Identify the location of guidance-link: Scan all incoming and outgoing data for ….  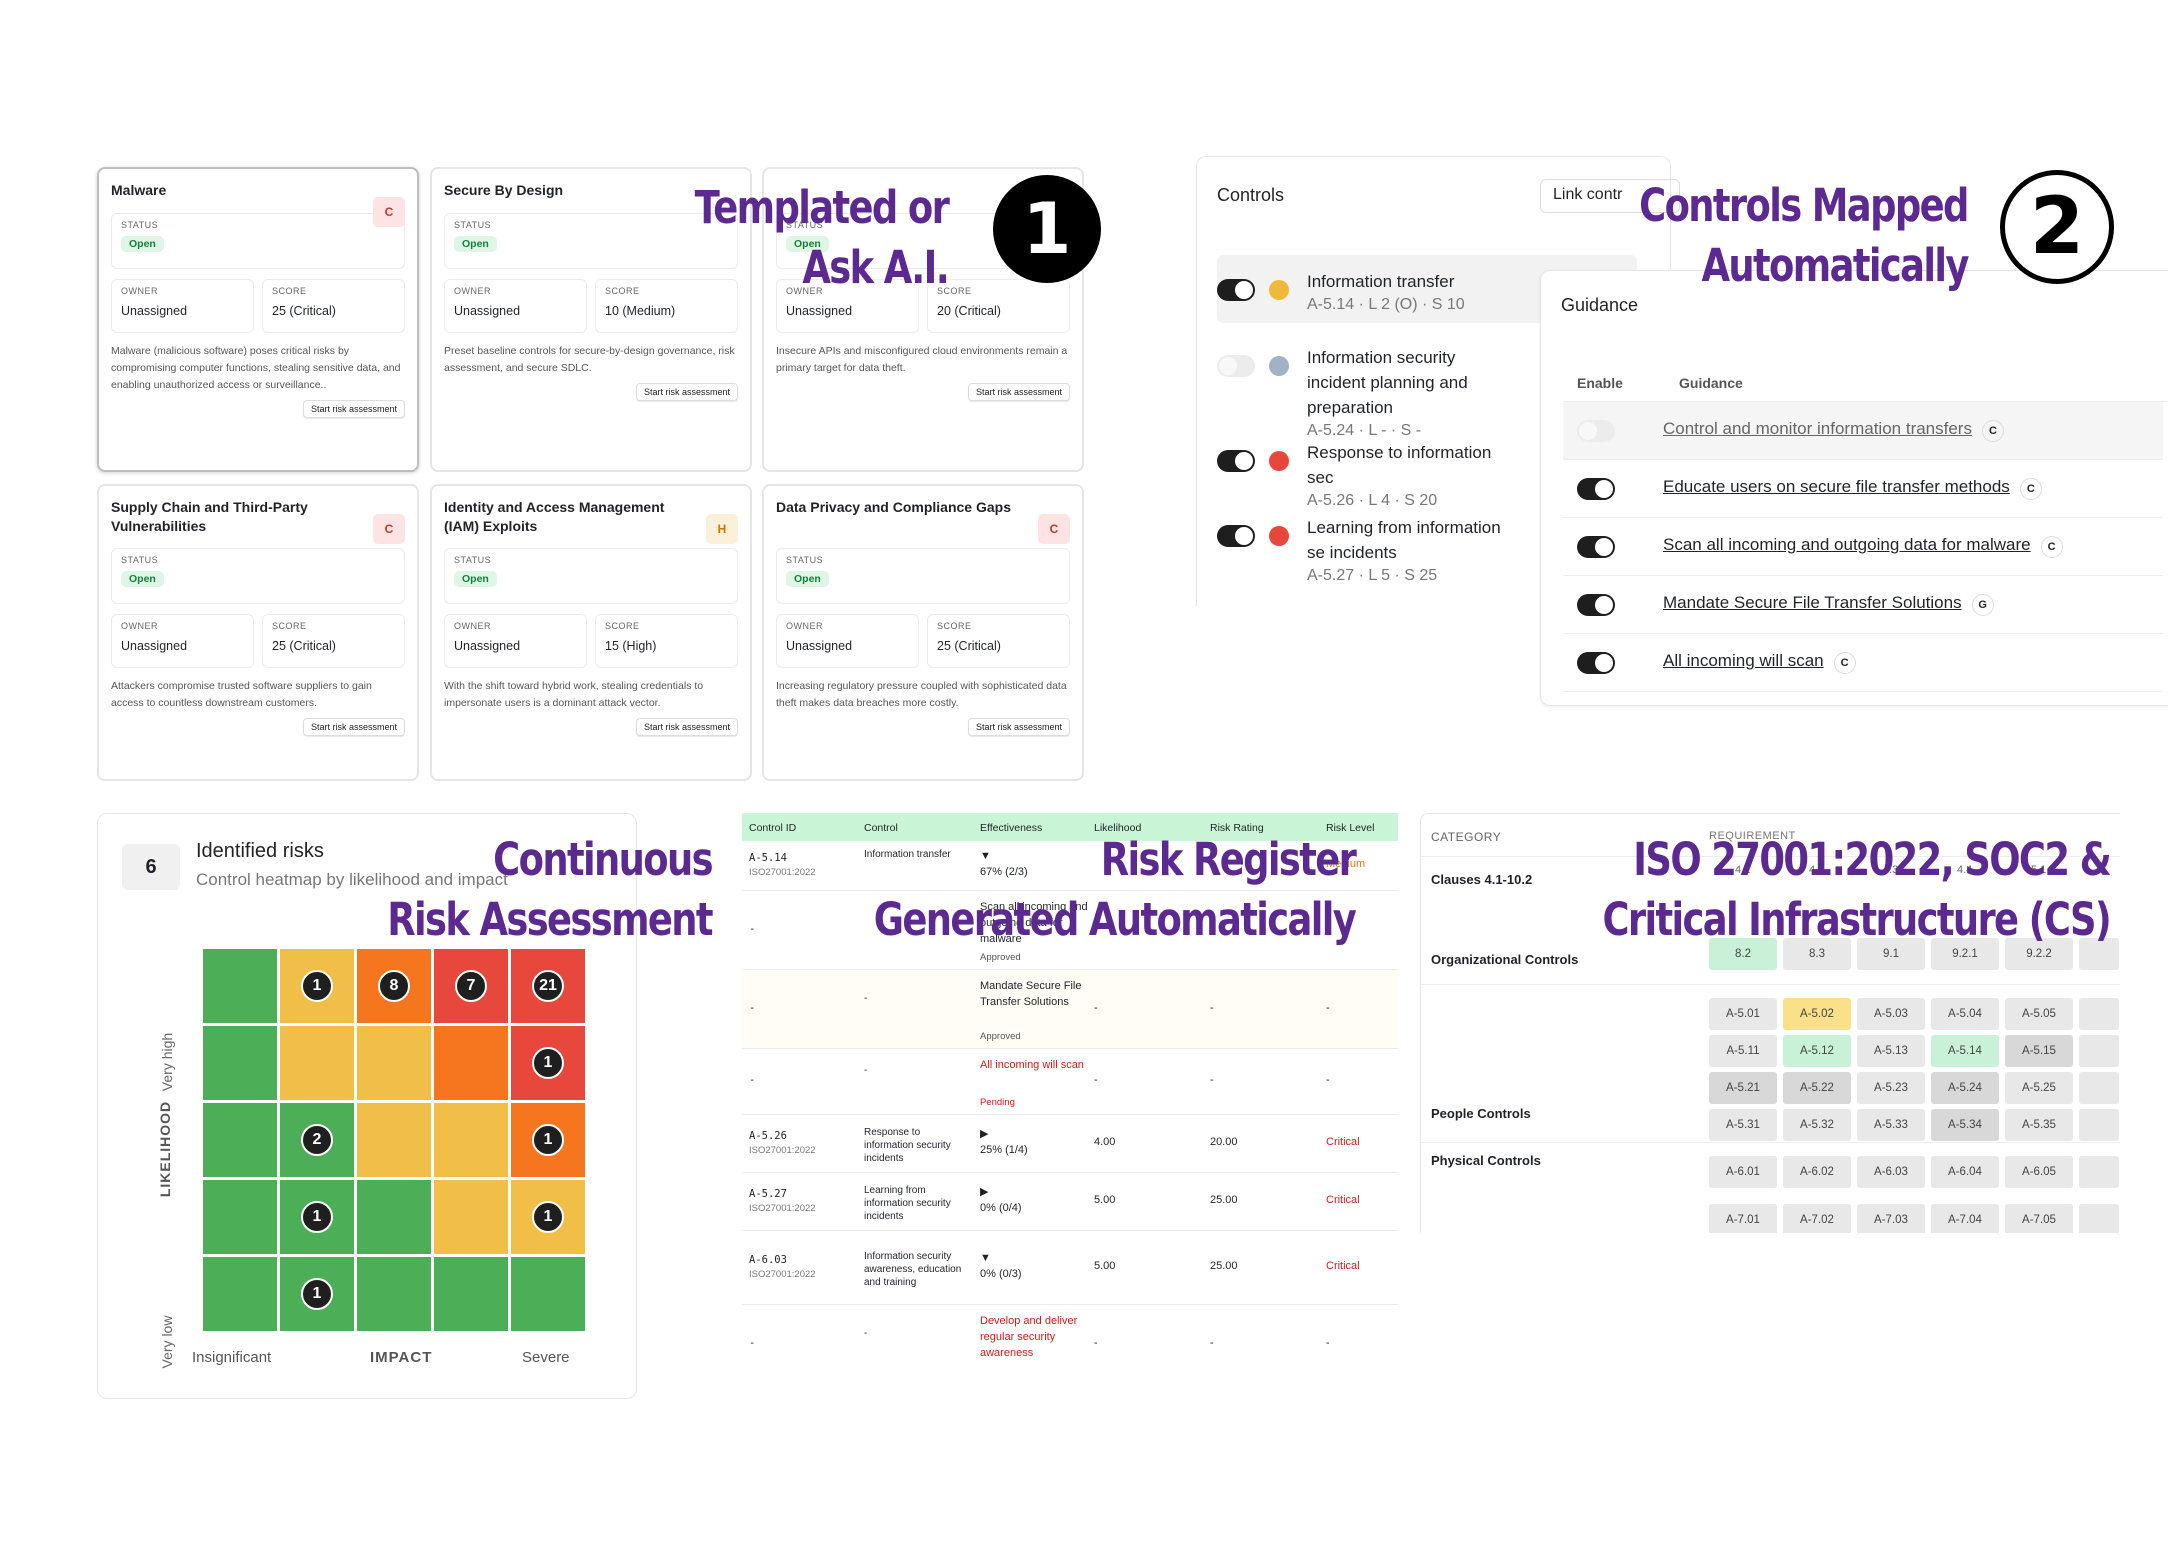
(1847, 544).